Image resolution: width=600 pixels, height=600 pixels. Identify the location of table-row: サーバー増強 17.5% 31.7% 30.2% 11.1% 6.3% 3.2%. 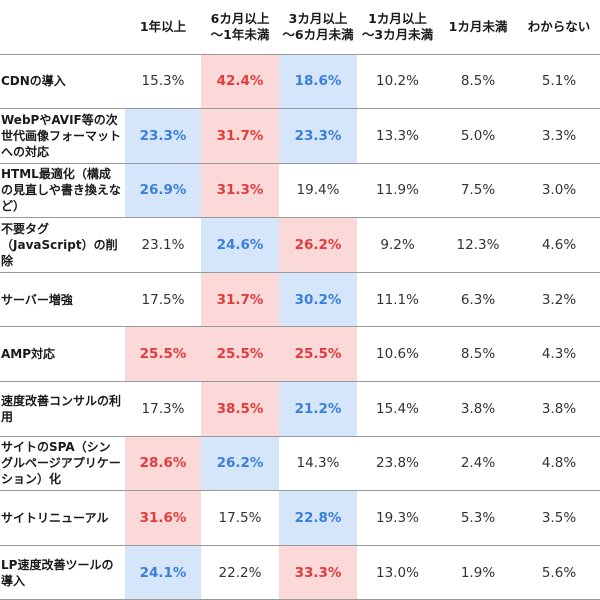
(300, 299).